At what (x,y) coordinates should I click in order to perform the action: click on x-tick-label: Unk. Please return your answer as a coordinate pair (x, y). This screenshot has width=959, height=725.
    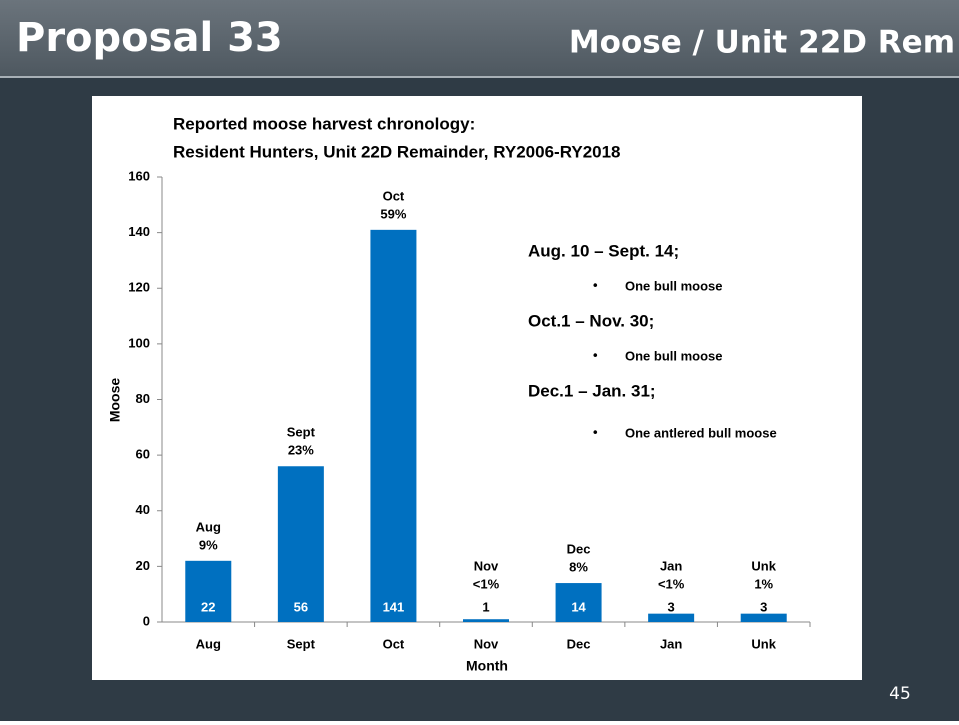
    Looking at the image, I should click on (763, 643).